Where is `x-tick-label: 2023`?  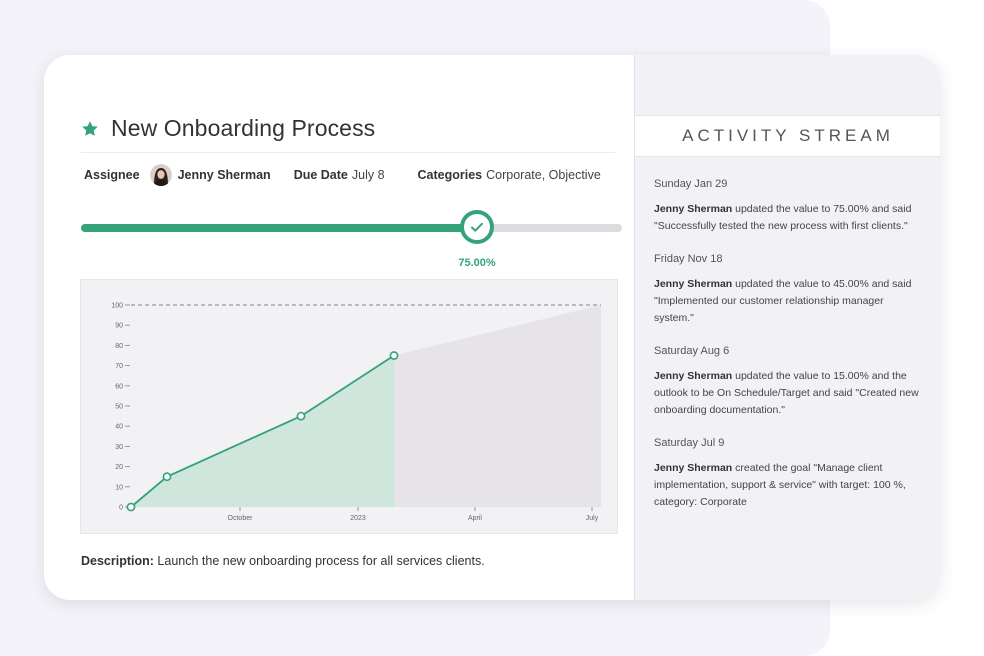
x-tick-label: 2023 is located at coordinates (358, 518).